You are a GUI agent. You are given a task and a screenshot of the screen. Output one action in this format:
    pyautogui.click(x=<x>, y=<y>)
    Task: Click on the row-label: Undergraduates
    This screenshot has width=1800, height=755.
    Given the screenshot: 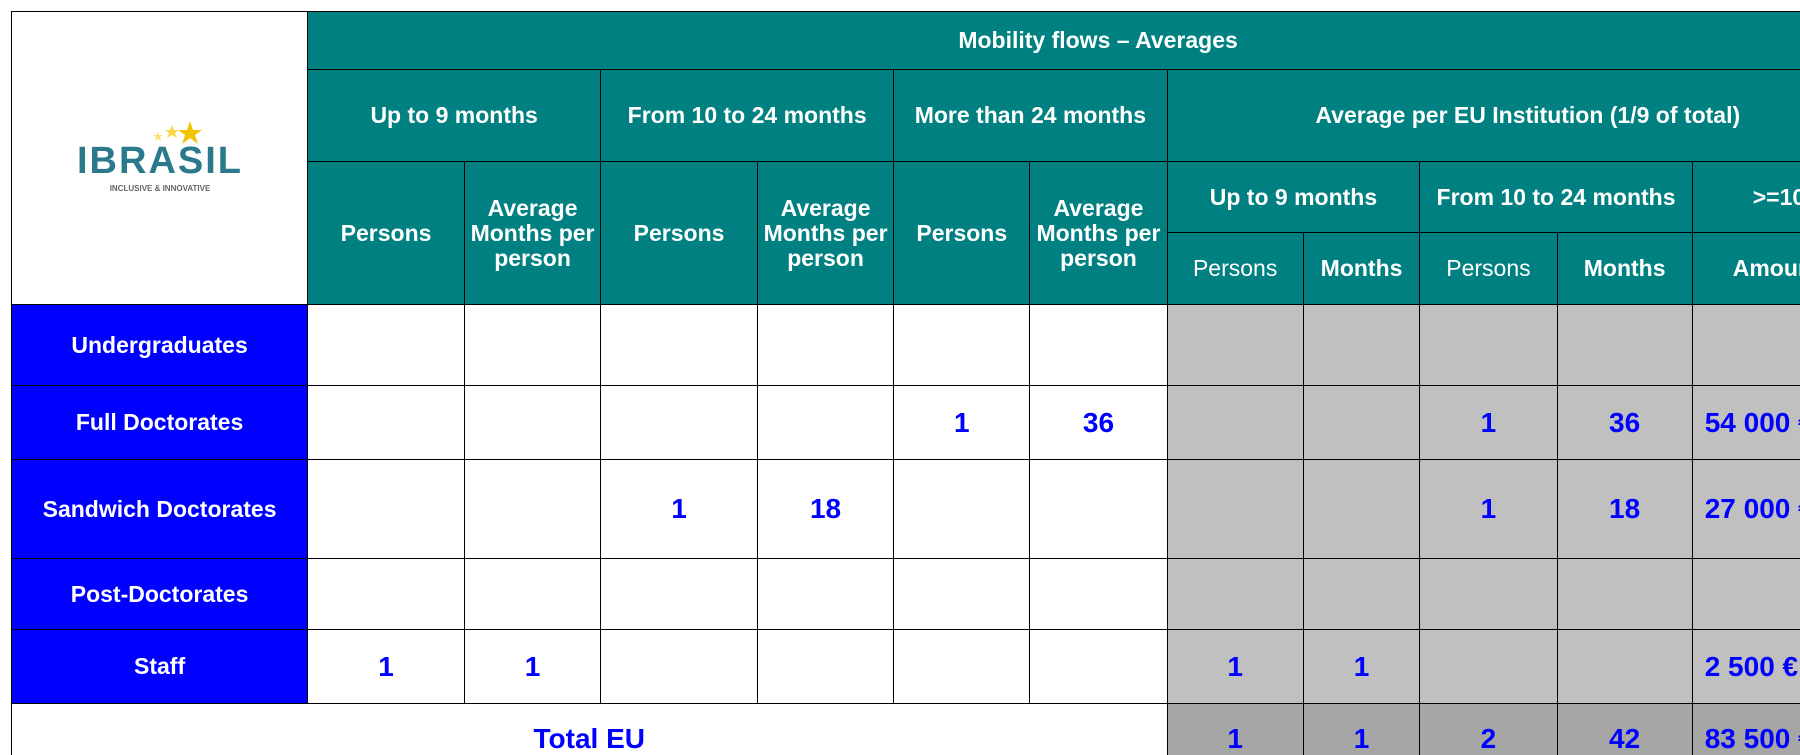 What is the action you would take?
    pyautogui.click(x=160, y=345)
    